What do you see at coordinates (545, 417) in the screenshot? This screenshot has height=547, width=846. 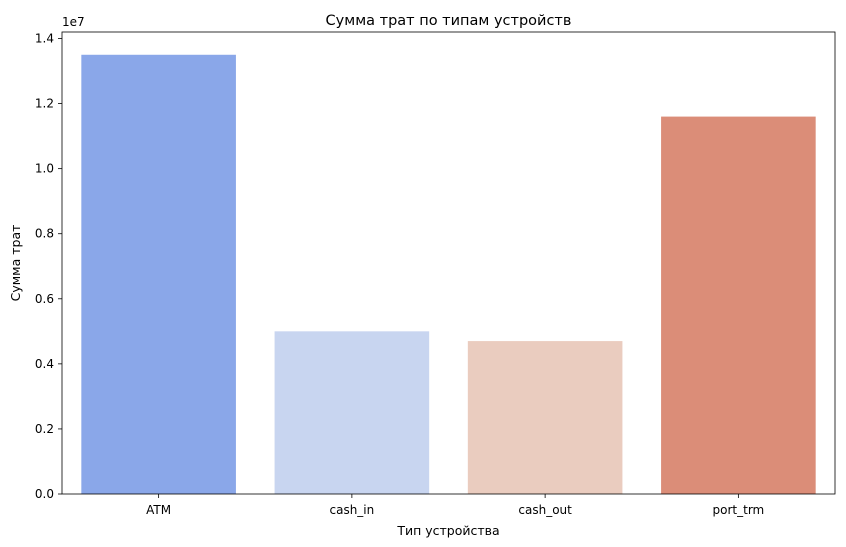 I see `bar-cash-out` at bounding box center [545, 417].